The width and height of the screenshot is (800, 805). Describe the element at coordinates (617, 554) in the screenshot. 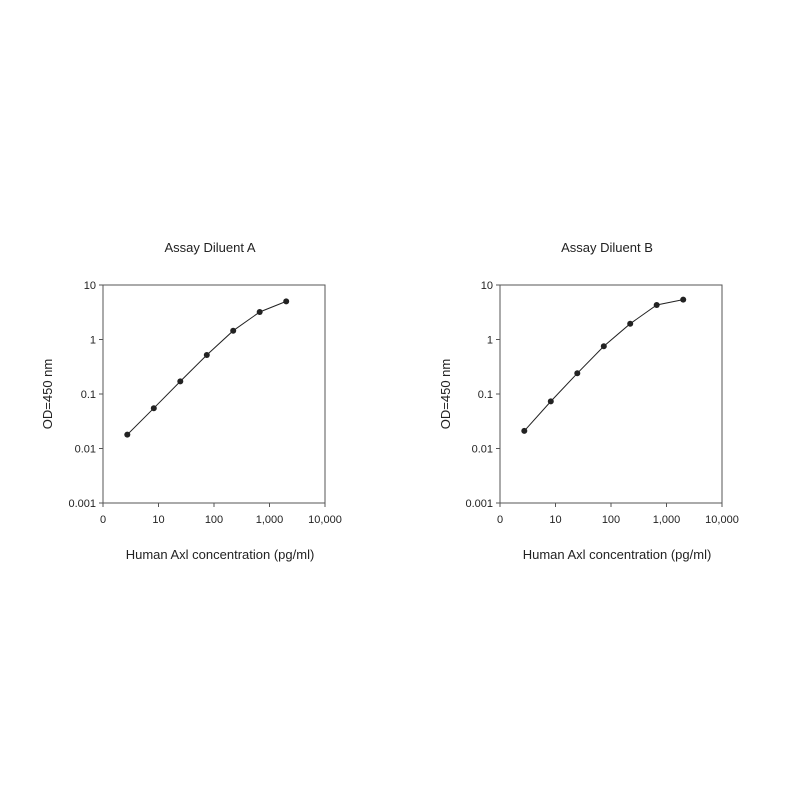

I see `x-axis-label-b: Human Axl concentration (pg/ml)` at that location.